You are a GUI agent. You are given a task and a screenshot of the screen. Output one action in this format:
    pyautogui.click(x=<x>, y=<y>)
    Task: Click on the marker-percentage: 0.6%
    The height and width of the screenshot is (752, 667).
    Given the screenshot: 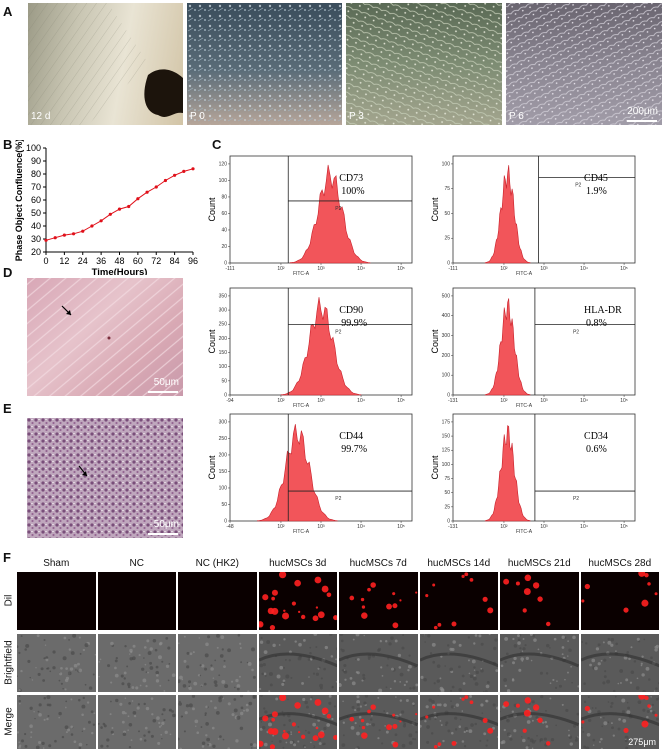 What is the action you would take?
    pyautogui.click(x=596, y=449)
    